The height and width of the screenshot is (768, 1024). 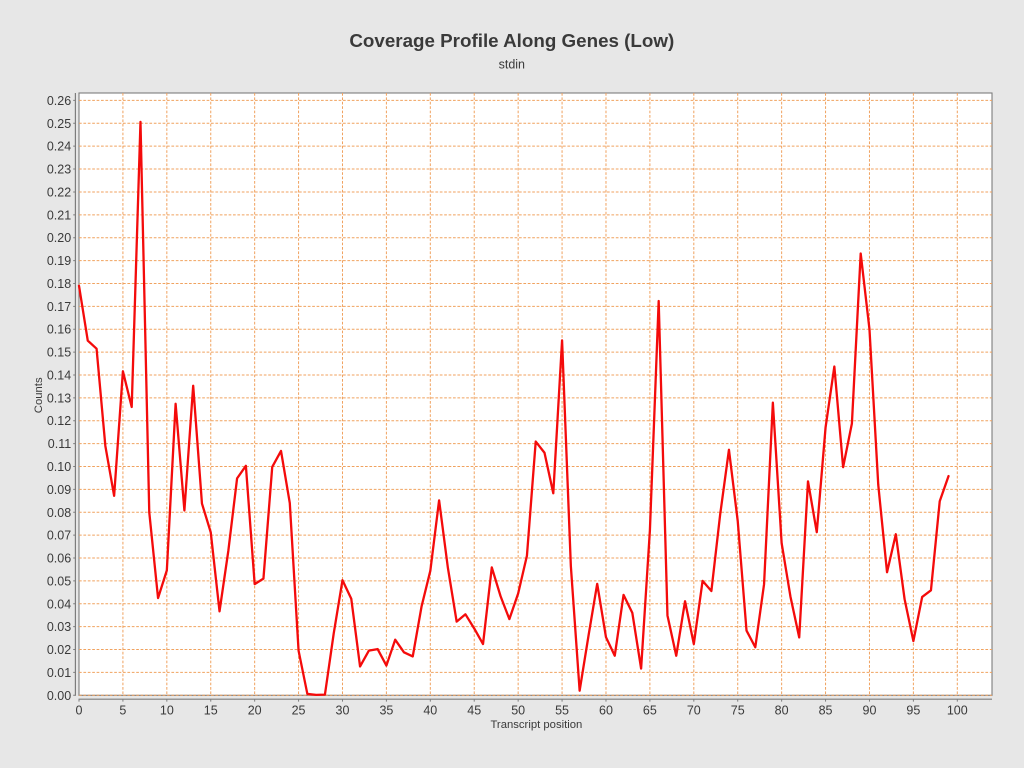 I want to click on svg-text: 0.15, so click(x=59, y=353).